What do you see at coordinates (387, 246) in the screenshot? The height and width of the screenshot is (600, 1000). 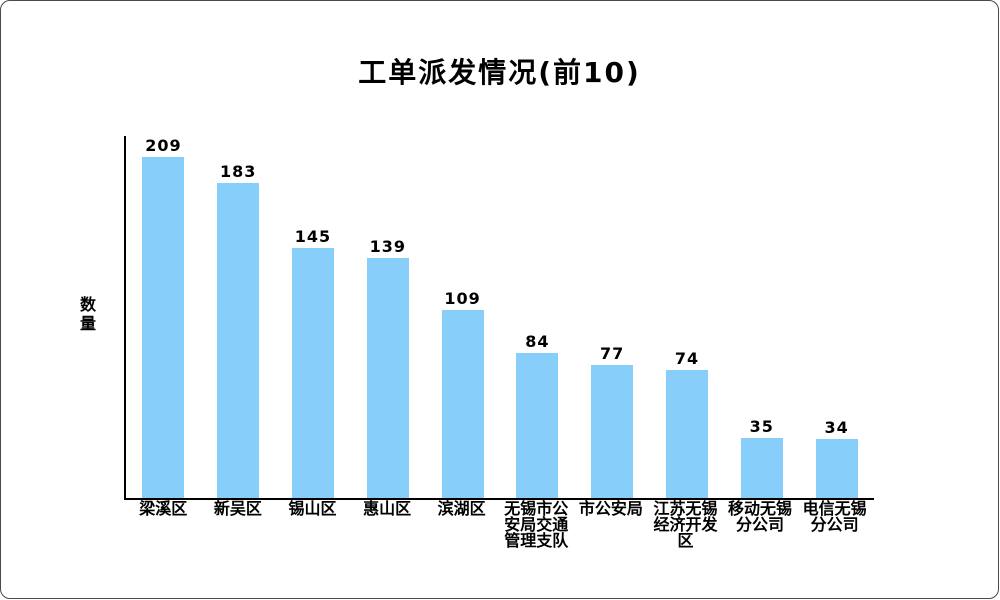 I see `bar-value-label: 139` at bounding box center [387, 246].